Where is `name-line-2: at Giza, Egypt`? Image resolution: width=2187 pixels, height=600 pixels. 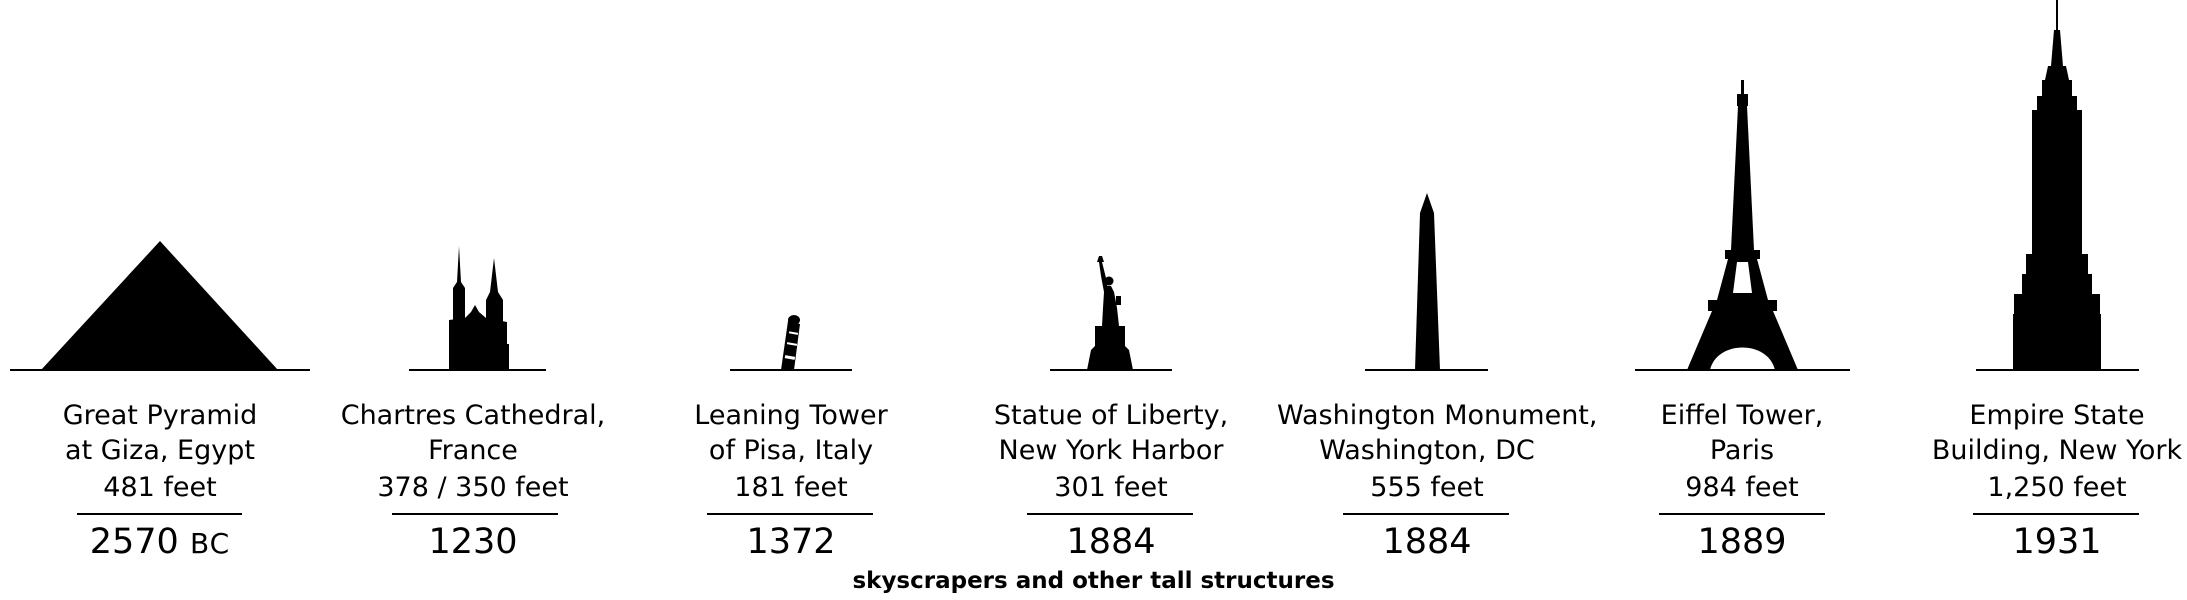
name-line-2: at Giza, Egypt is located at coordinates (160, 450).